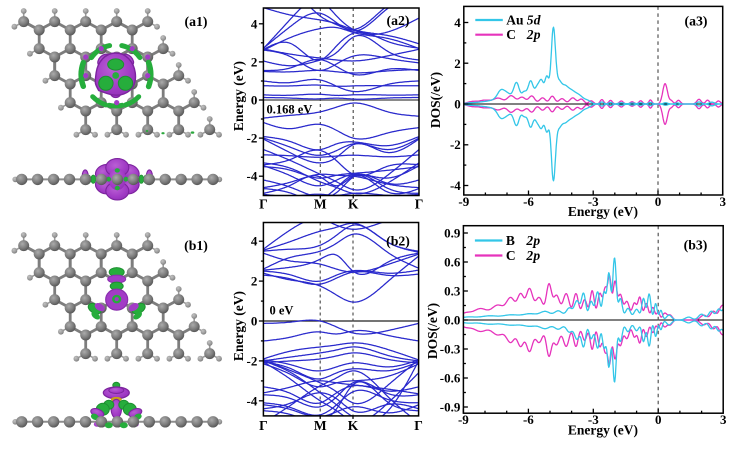 The image size is (748, 453). I want to click on svg-text: Au, so click(515, 20).